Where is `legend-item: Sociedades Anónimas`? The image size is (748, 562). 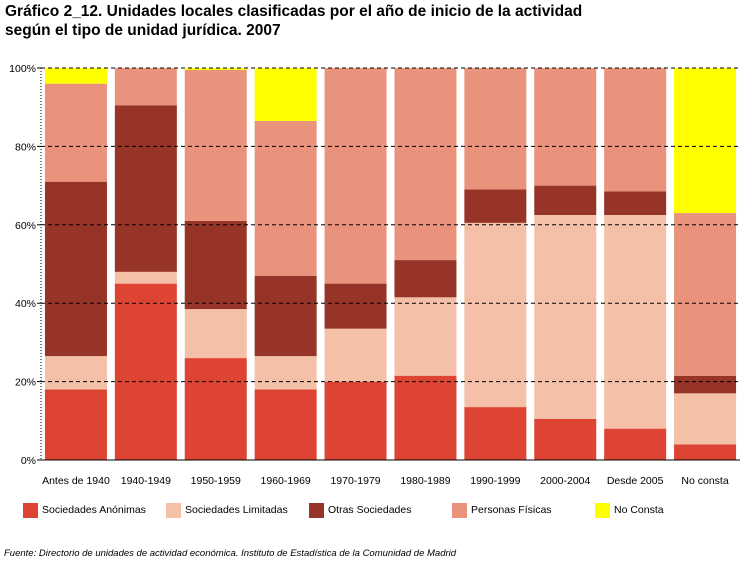 legend-item: Sociedades Anónimas is located at coordinates (84, 510).